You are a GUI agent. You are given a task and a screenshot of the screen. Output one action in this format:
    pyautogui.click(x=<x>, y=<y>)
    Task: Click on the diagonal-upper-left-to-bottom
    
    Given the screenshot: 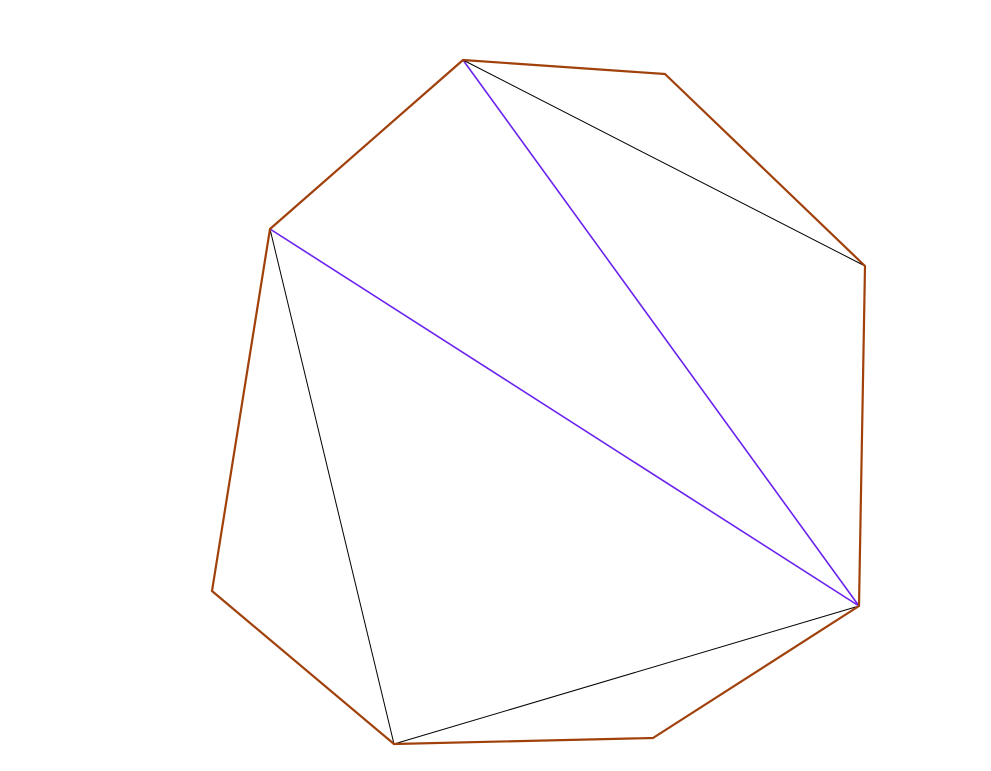 What is the action you would take?
    pyautogui.click(x=332, y=486)
    